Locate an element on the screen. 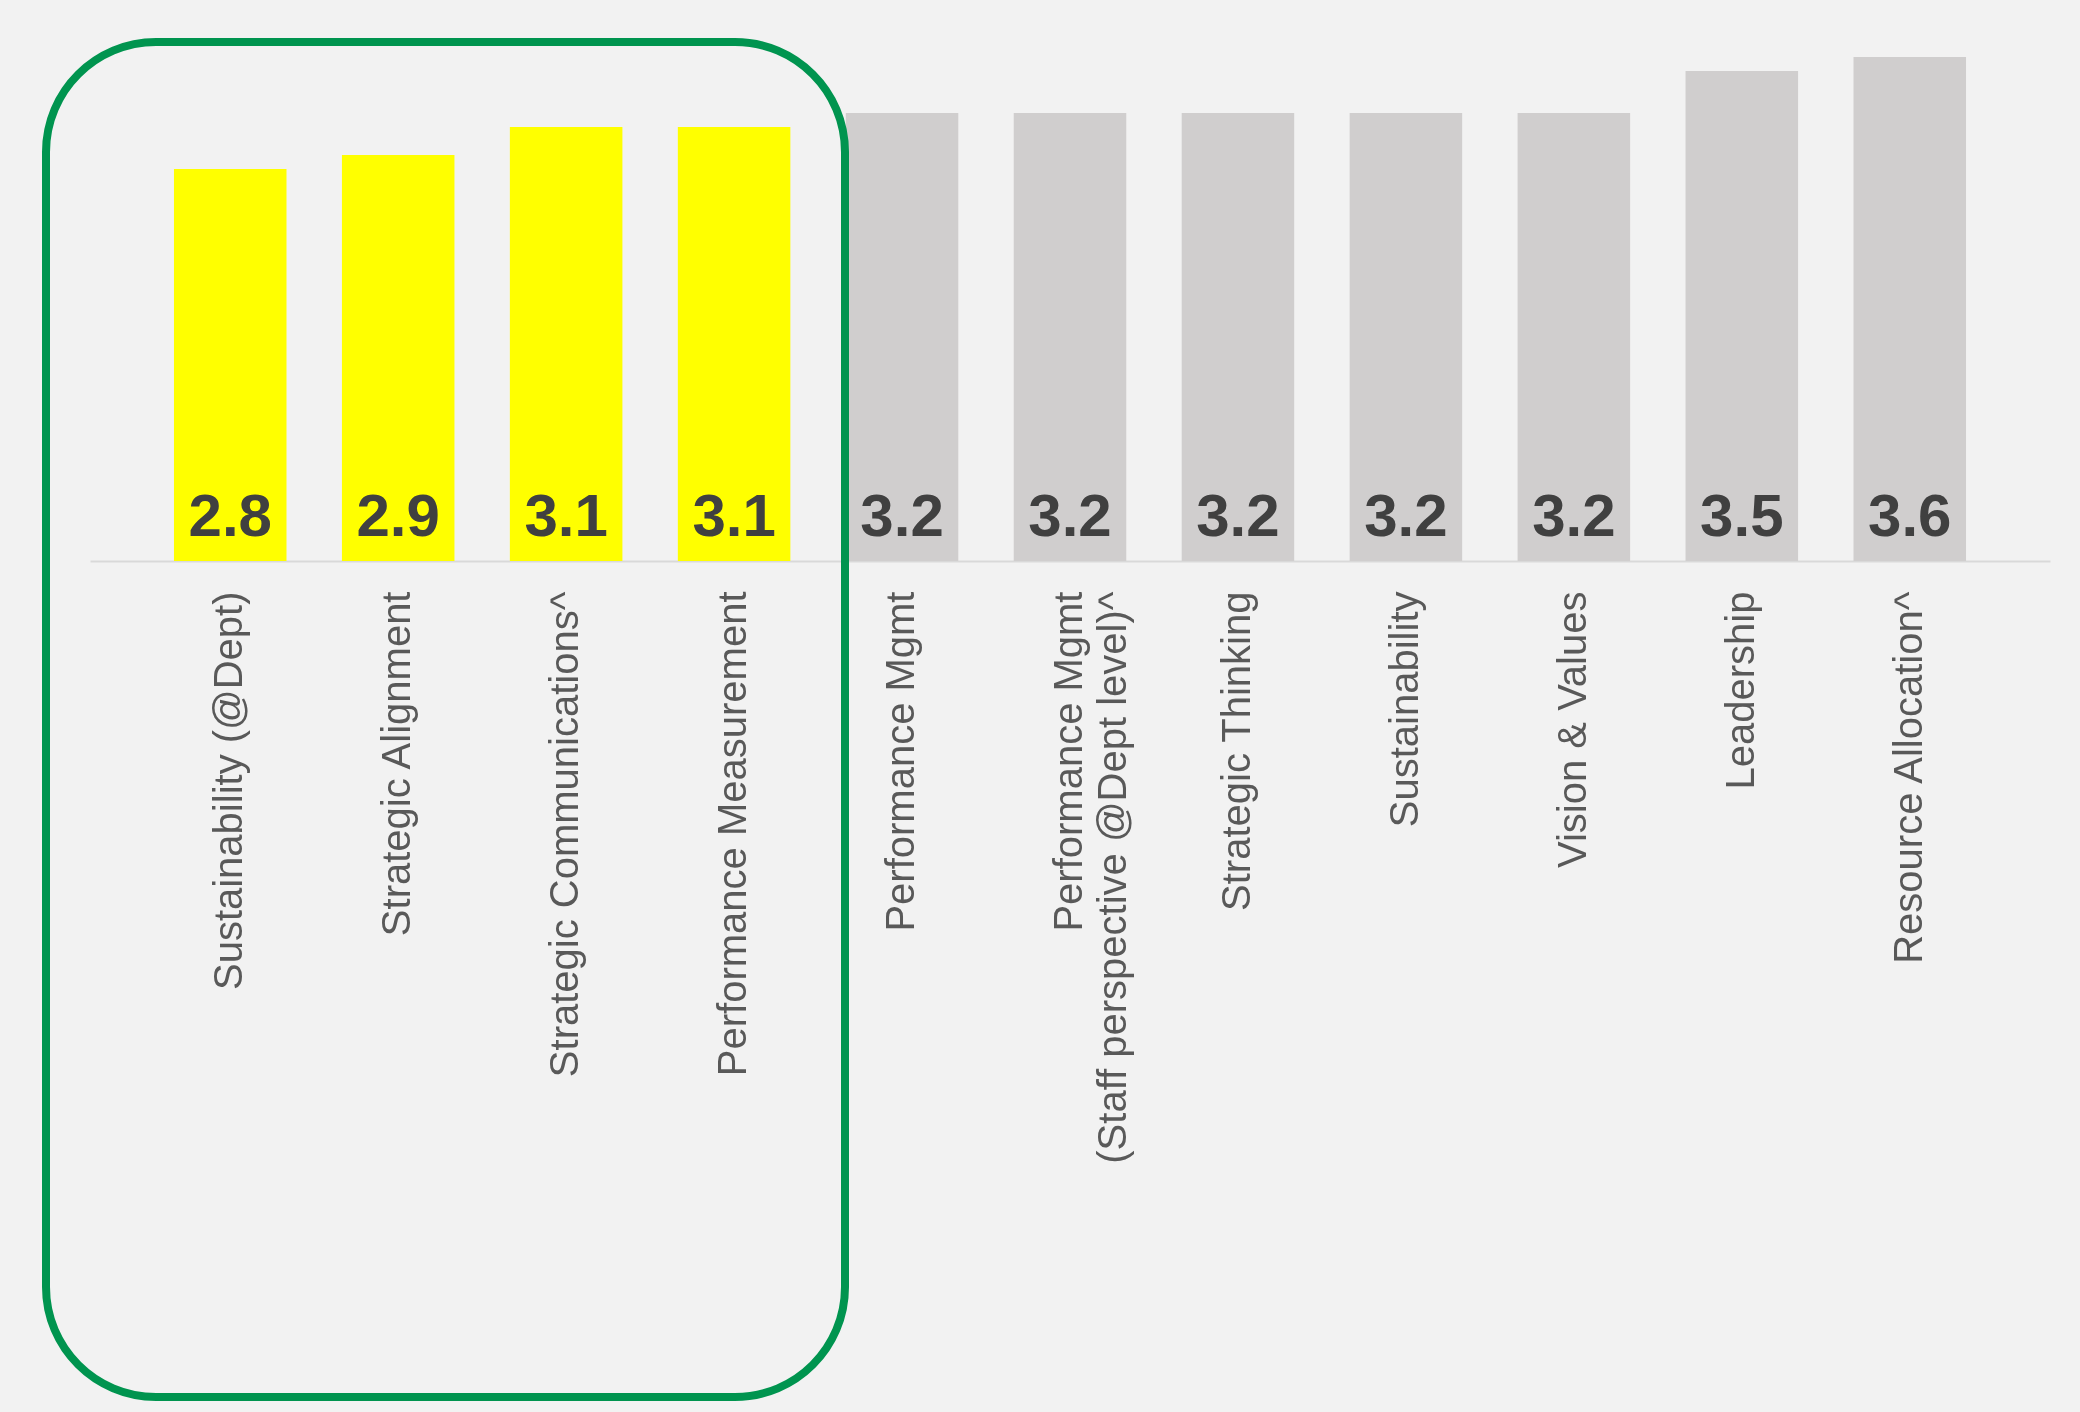 The height and width of the screenshot is (1412, 2080). x-tick-label: Performance Mgmt (Staff perspective @Dept level)^ is located at coordinates (1090, 877).